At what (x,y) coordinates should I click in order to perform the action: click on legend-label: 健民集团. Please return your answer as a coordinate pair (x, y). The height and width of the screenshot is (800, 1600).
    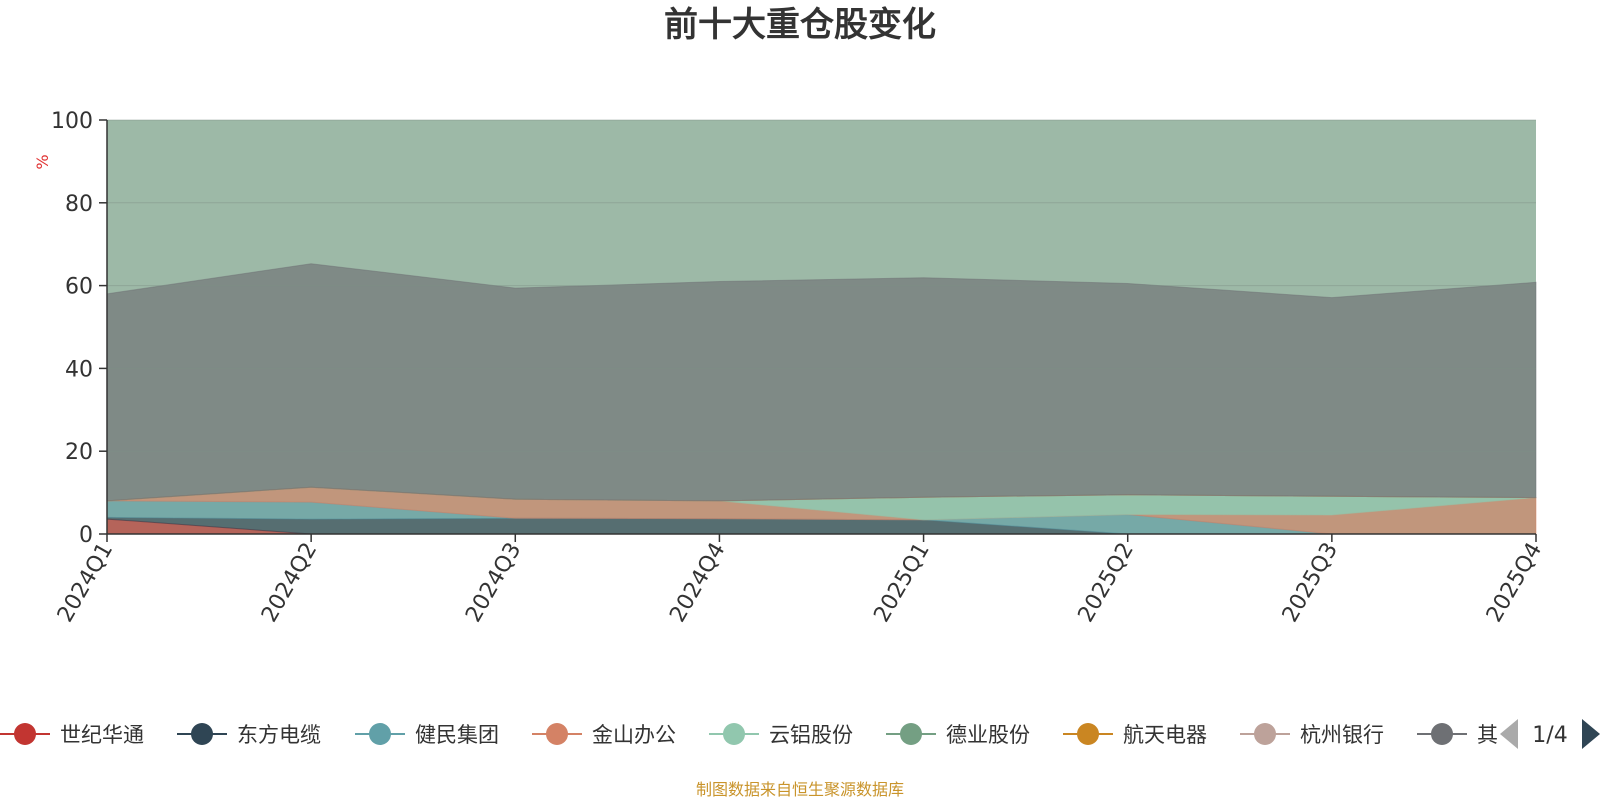
    Looking at the image, I should click on (457, 735).